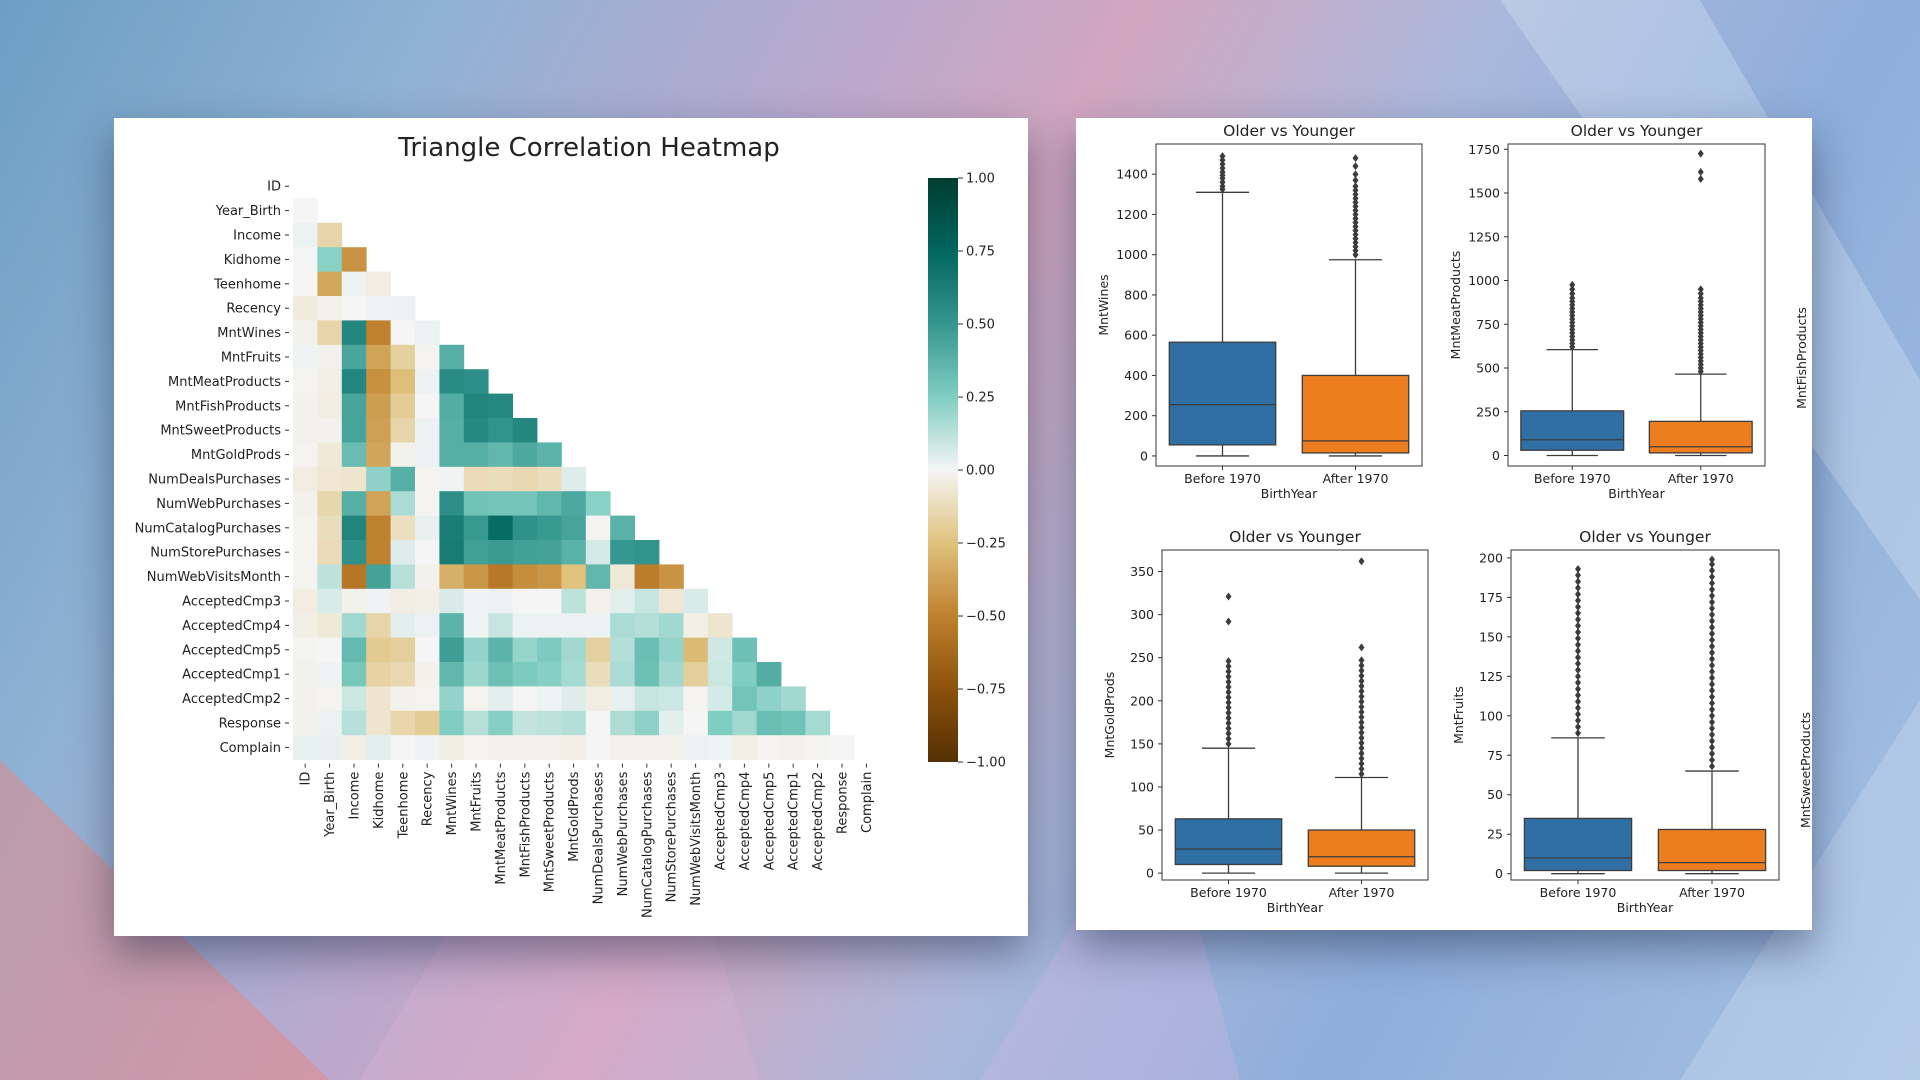  Describe the element at coordinates (1801, 358) in the screenshot. I see `cutoff-label-right-top: MntFishProducts` at that location.